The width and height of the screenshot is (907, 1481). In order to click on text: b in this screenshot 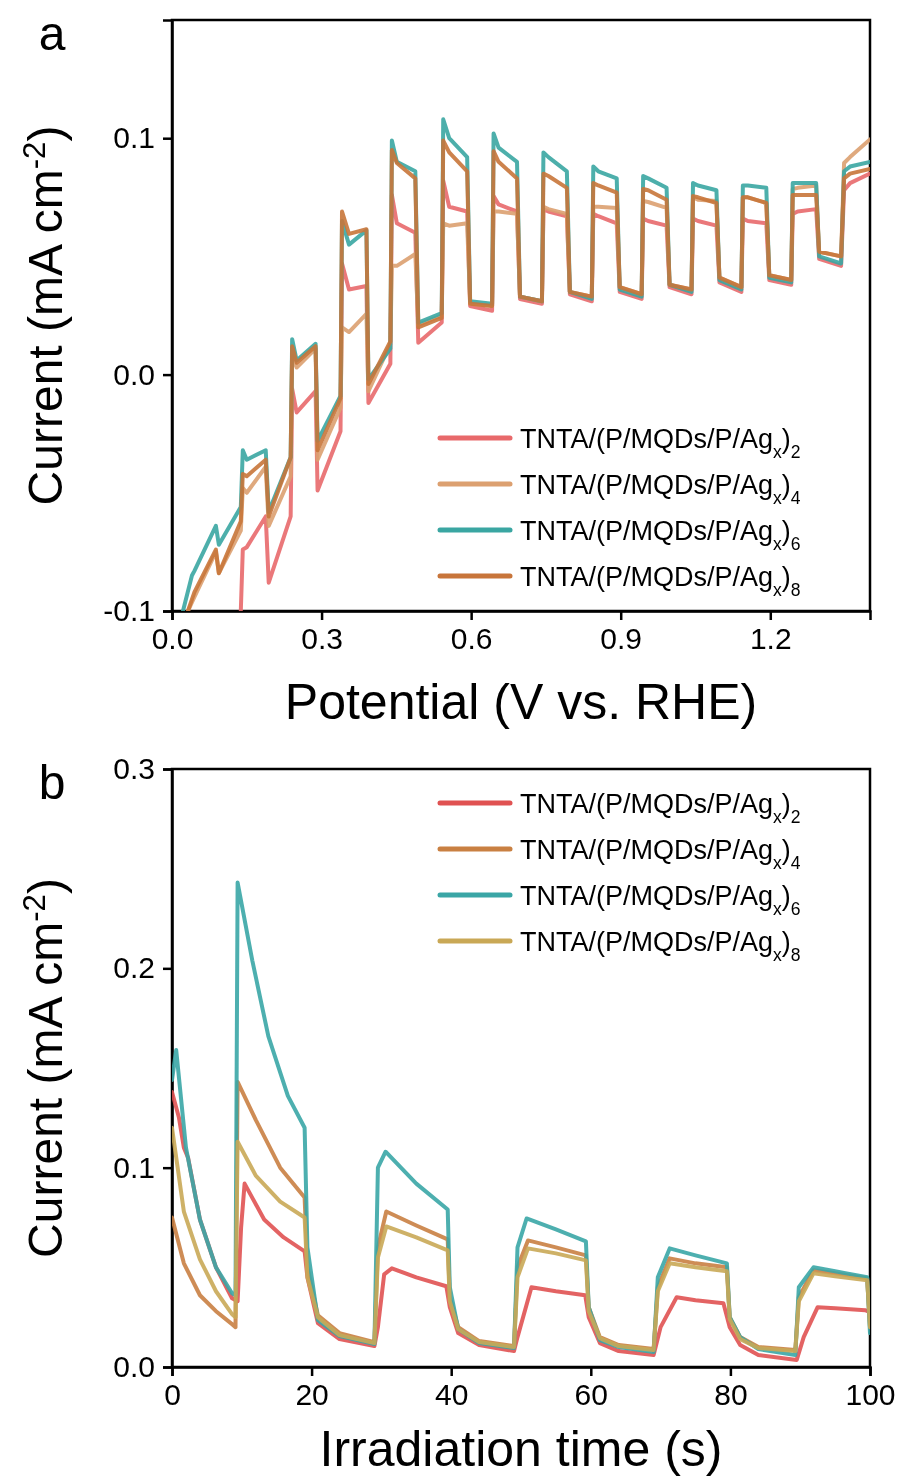, I will do `click(52, 782)`.